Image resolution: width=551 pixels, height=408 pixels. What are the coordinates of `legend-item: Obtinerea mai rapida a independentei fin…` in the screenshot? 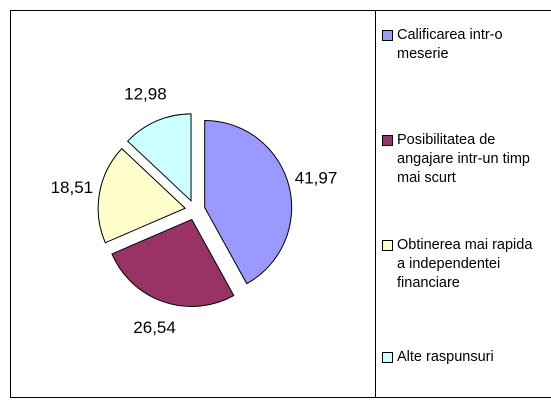 It's located at (462, 264).